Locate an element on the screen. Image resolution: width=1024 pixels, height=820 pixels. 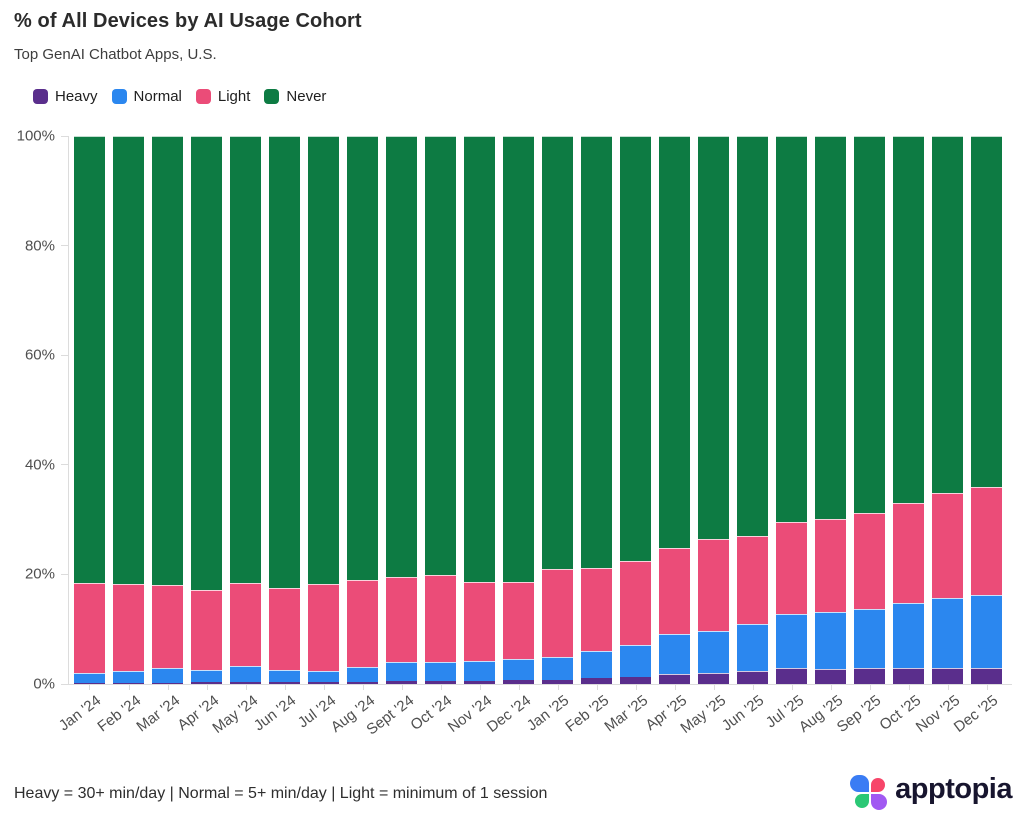
y-axis-label: 60% is located at coordinates (39, 355).